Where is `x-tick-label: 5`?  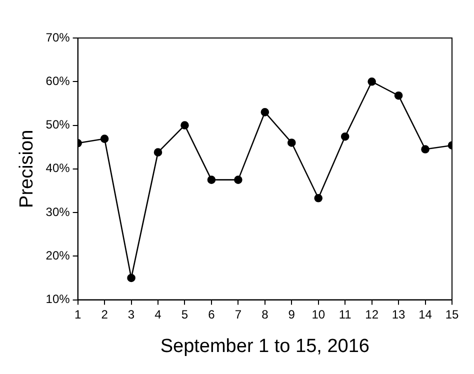 x-tick-label: 5 is located at coordinates (184, 314).